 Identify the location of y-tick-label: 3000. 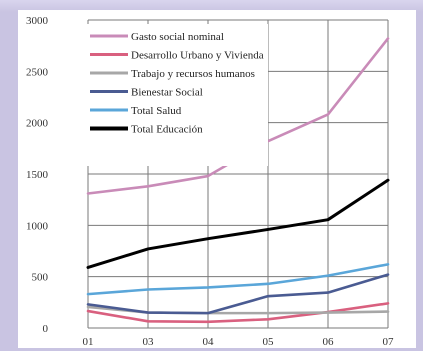
(37, 21).